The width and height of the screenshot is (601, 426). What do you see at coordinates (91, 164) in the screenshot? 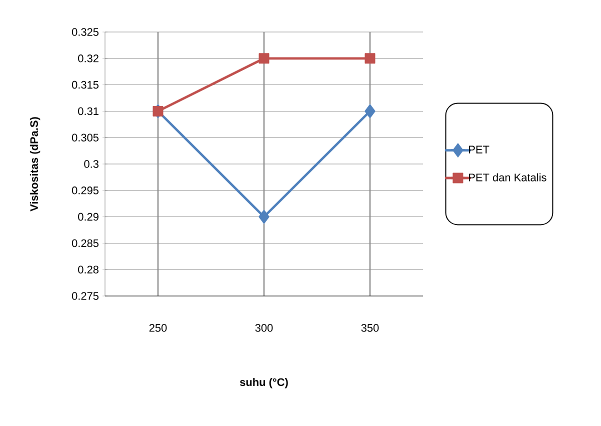
I see `y-tick-label: 0.3` at bounding box center [91, 164].